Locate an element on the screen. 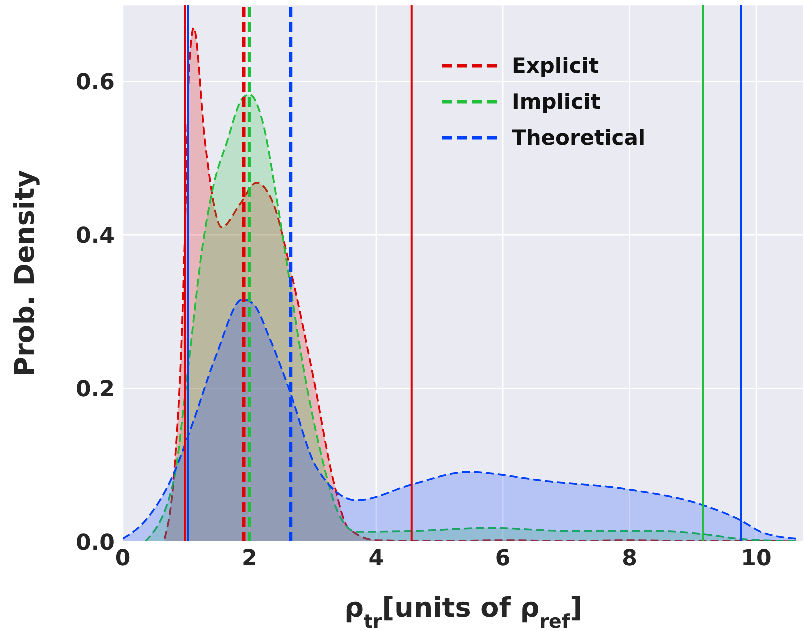 This screenshot has width=804, height=631. x-tick-label: 10 is located at coordinates (756, 559).